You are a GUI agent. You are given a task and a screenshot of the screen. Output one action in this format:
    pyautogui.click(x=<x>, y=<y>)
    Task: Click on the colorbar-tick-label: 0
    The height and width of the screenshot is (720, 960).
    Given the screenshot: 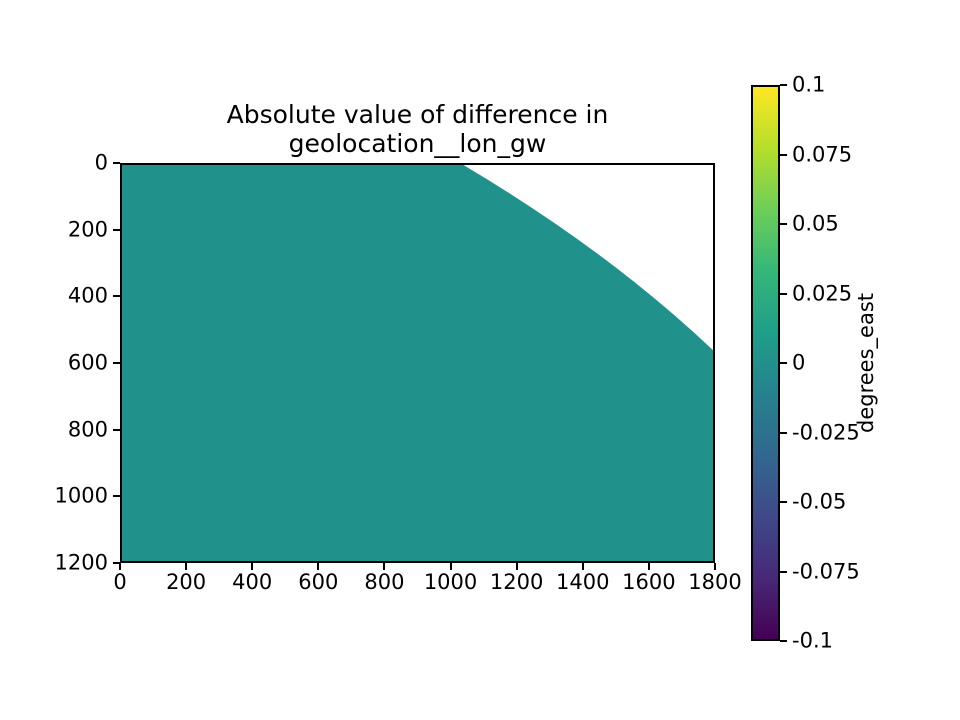 What is the action you would take?
    pyautogui.click(x=799, y=362)
    